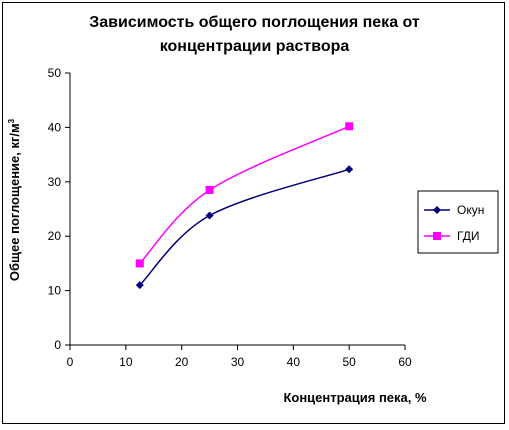 This screenshot has width=509, height=430. Describe the element at coordinates (349, 362) in the screenshot. I see `x-tick-label: 50` at that location.